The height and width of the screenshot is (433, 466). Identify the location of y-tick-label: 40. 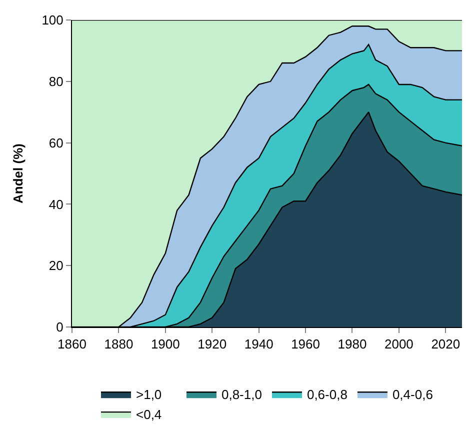
(56, 204).